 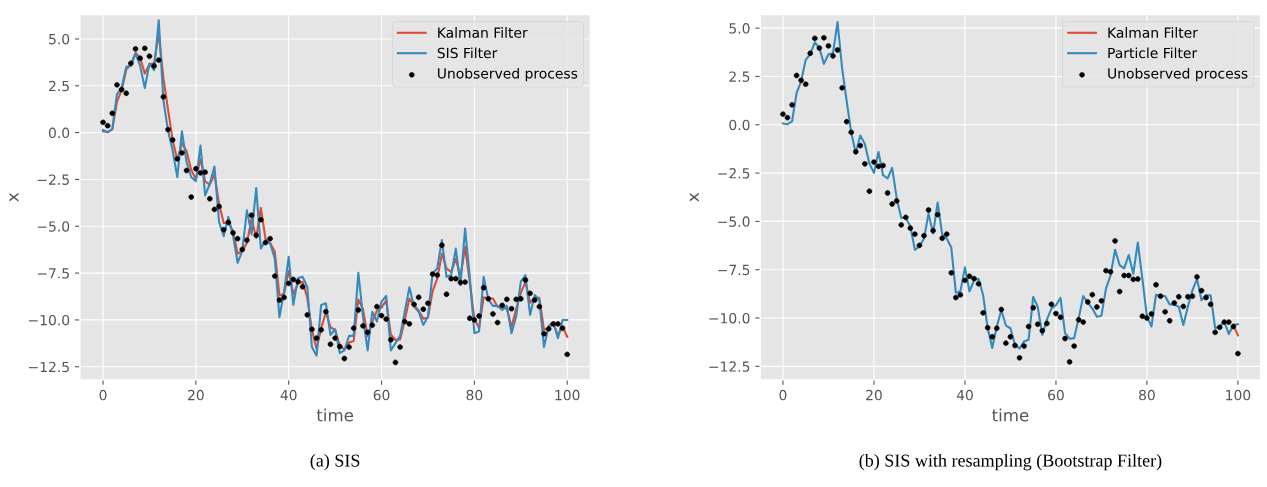 I want to click on legend-label: Particle Filter, so click(x=1153, y=53).